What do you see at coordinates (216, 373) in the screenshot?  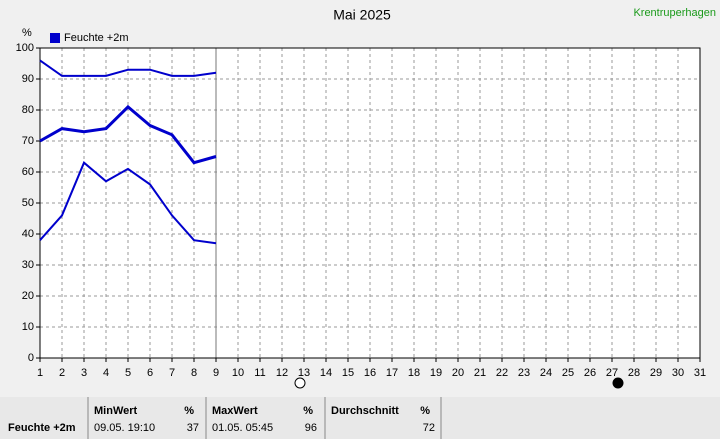 I see `x-tick-label: 9` at bounding box center [216, 373].